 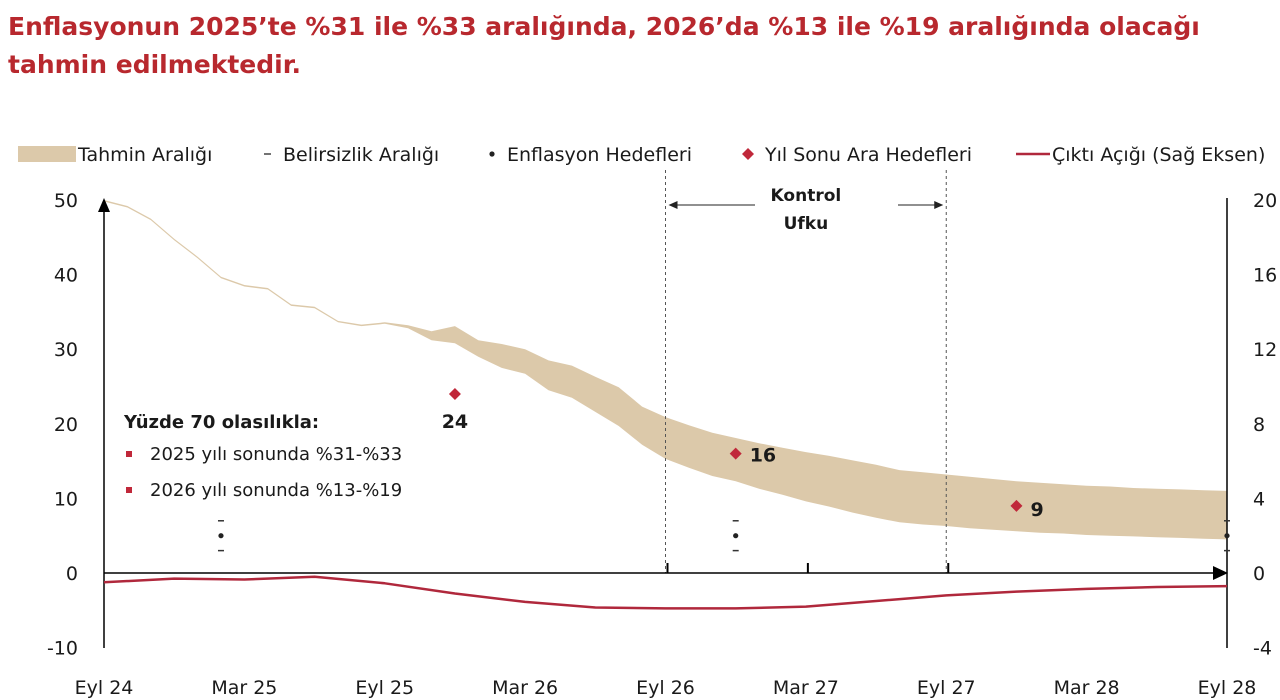 I want to click on annotation-item: 2026 yılı sonunda %13-%19, so click(x=276, y=490).